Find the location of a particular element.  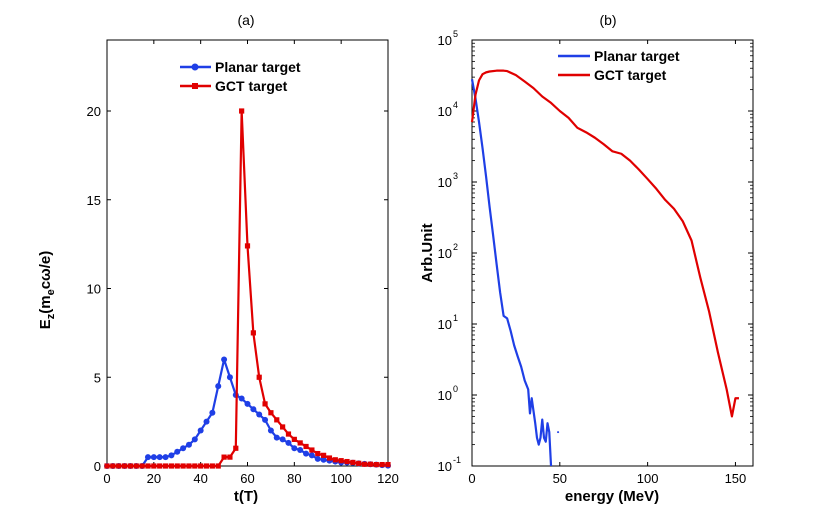

b-ytick-exponent: 1 is located at coordinates (455, 318).